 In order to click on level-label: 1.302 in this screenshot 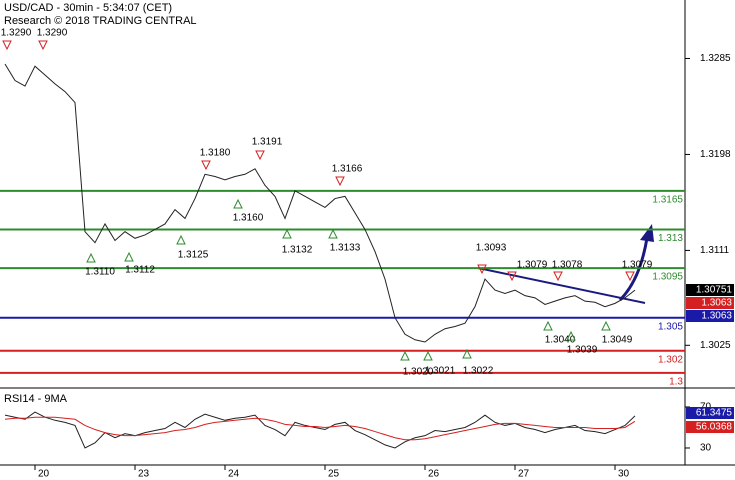, I will do `click(670, 359)`.